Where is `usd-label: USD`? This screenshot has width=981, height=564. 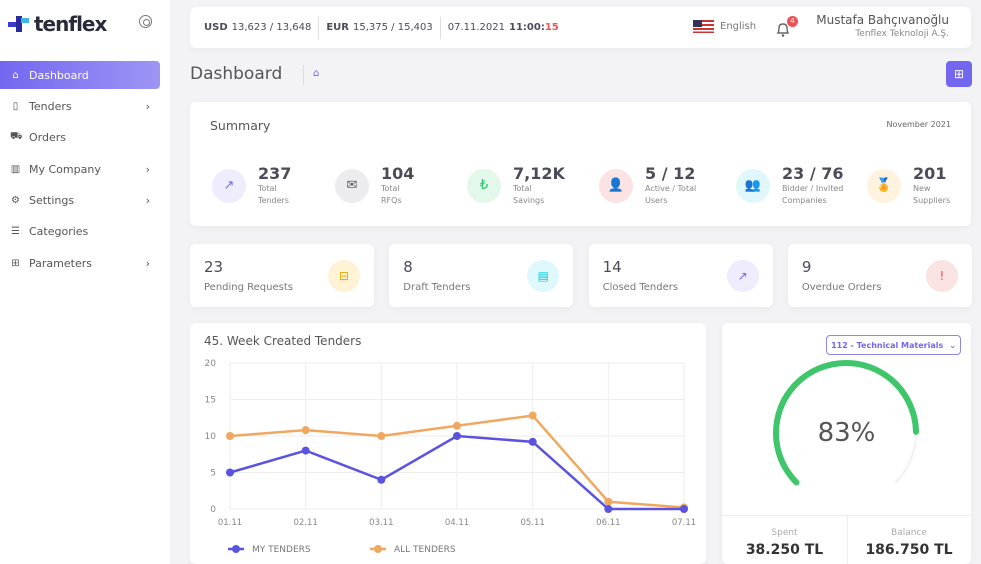 usd-label: USD is located at coordinates (216, 27).